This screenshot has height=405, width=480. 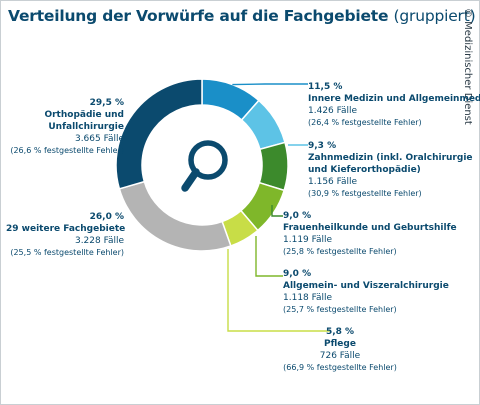 I want to click on slice-count: 1.119 Fälle, so click(x=308, y=240).